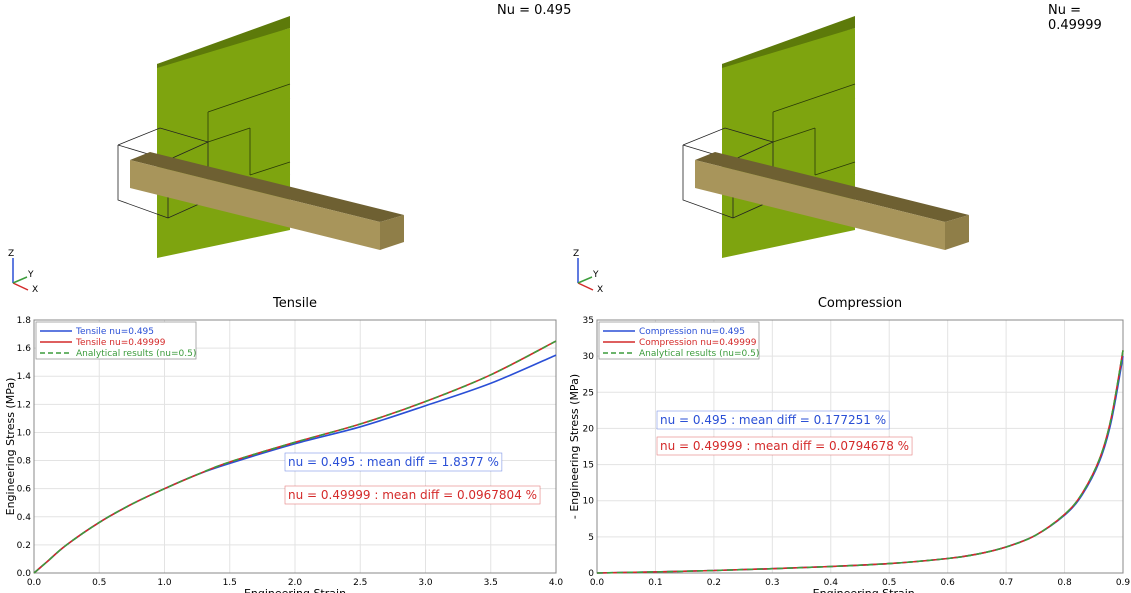  I want to click on y-tick-label: 1.8, so click(24, 321).